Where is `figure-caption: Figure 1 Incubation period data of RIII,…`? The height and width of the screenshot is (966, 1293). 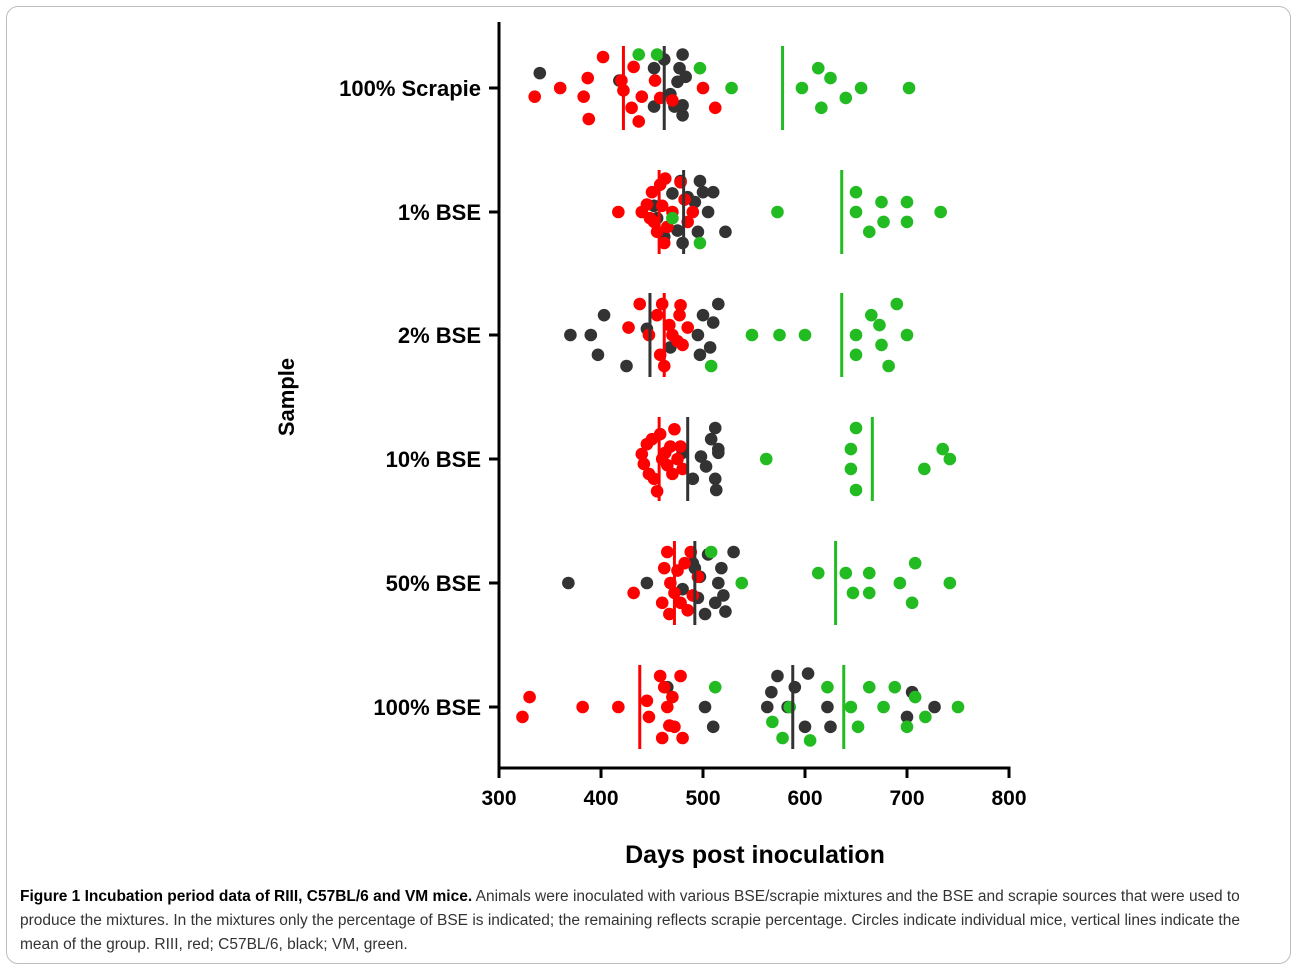
figure-caption: Figure 1 Incubation period data of RIII,… is located at coordinates (647, 921).